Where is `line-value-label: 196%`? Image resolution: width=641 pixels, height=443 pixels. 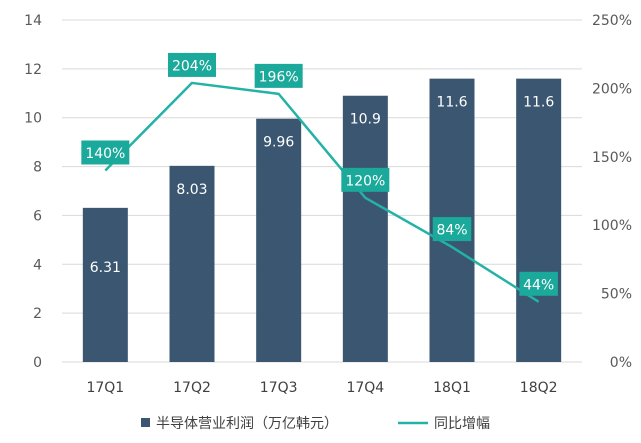 line-value-label: 196% is located at coordinates (279, 77).